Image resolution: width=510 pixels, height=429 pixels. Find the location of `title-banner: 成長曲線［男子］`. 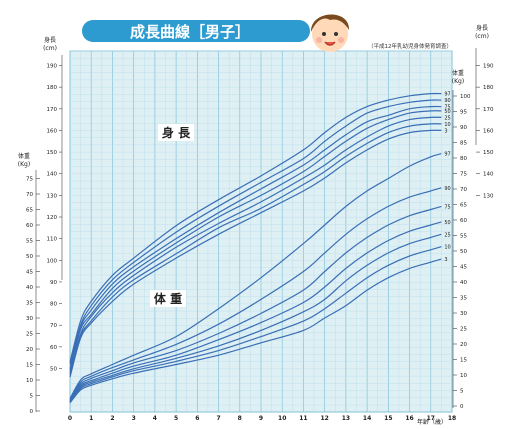

title-banner: 成長曲線［男子］ is located at coordinates (196, 31).